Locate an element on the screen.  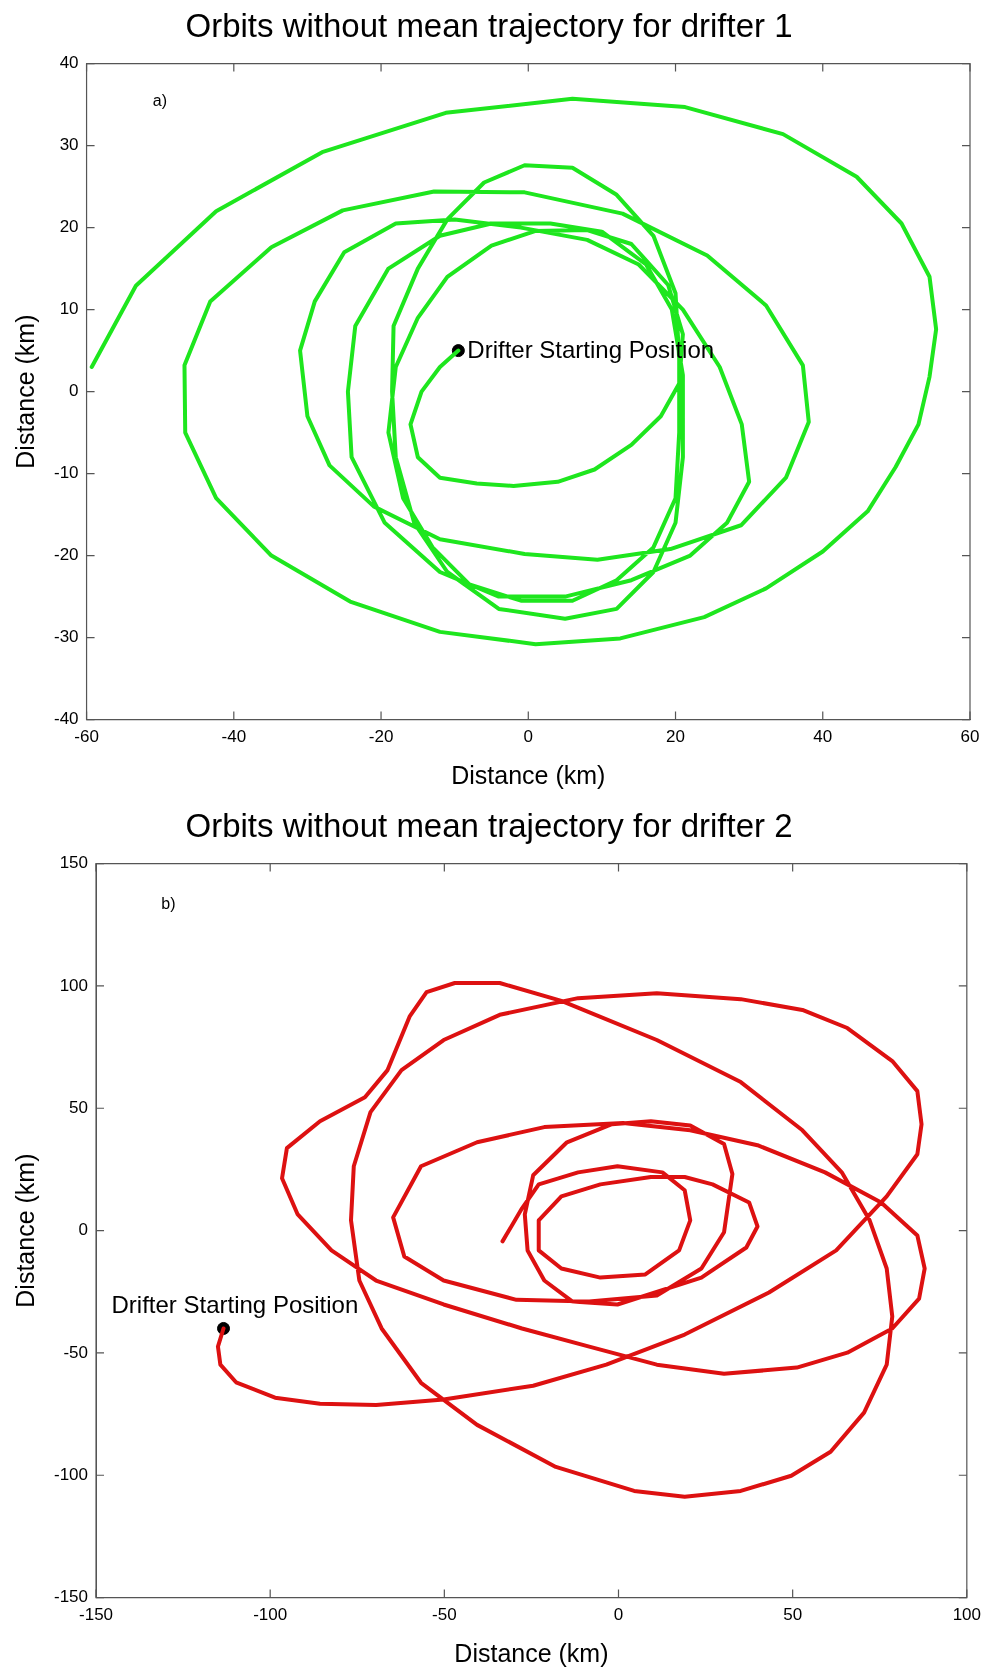
x-tick-label: -50 is located at coordinates (444, 1615).